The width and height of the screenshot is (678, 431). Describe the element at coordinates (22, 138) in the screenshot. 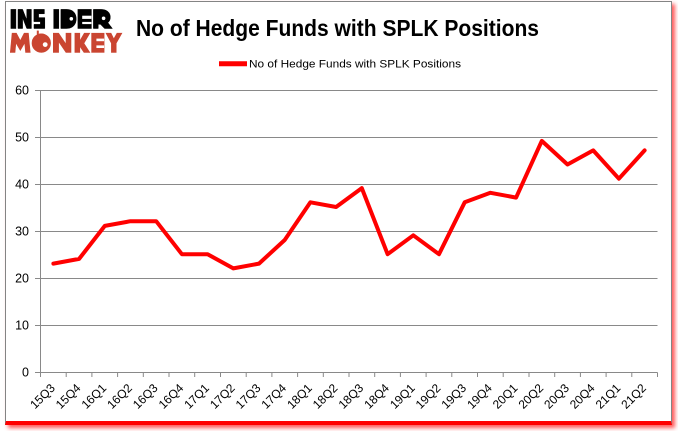

I see `svg-text: 50` at that location.